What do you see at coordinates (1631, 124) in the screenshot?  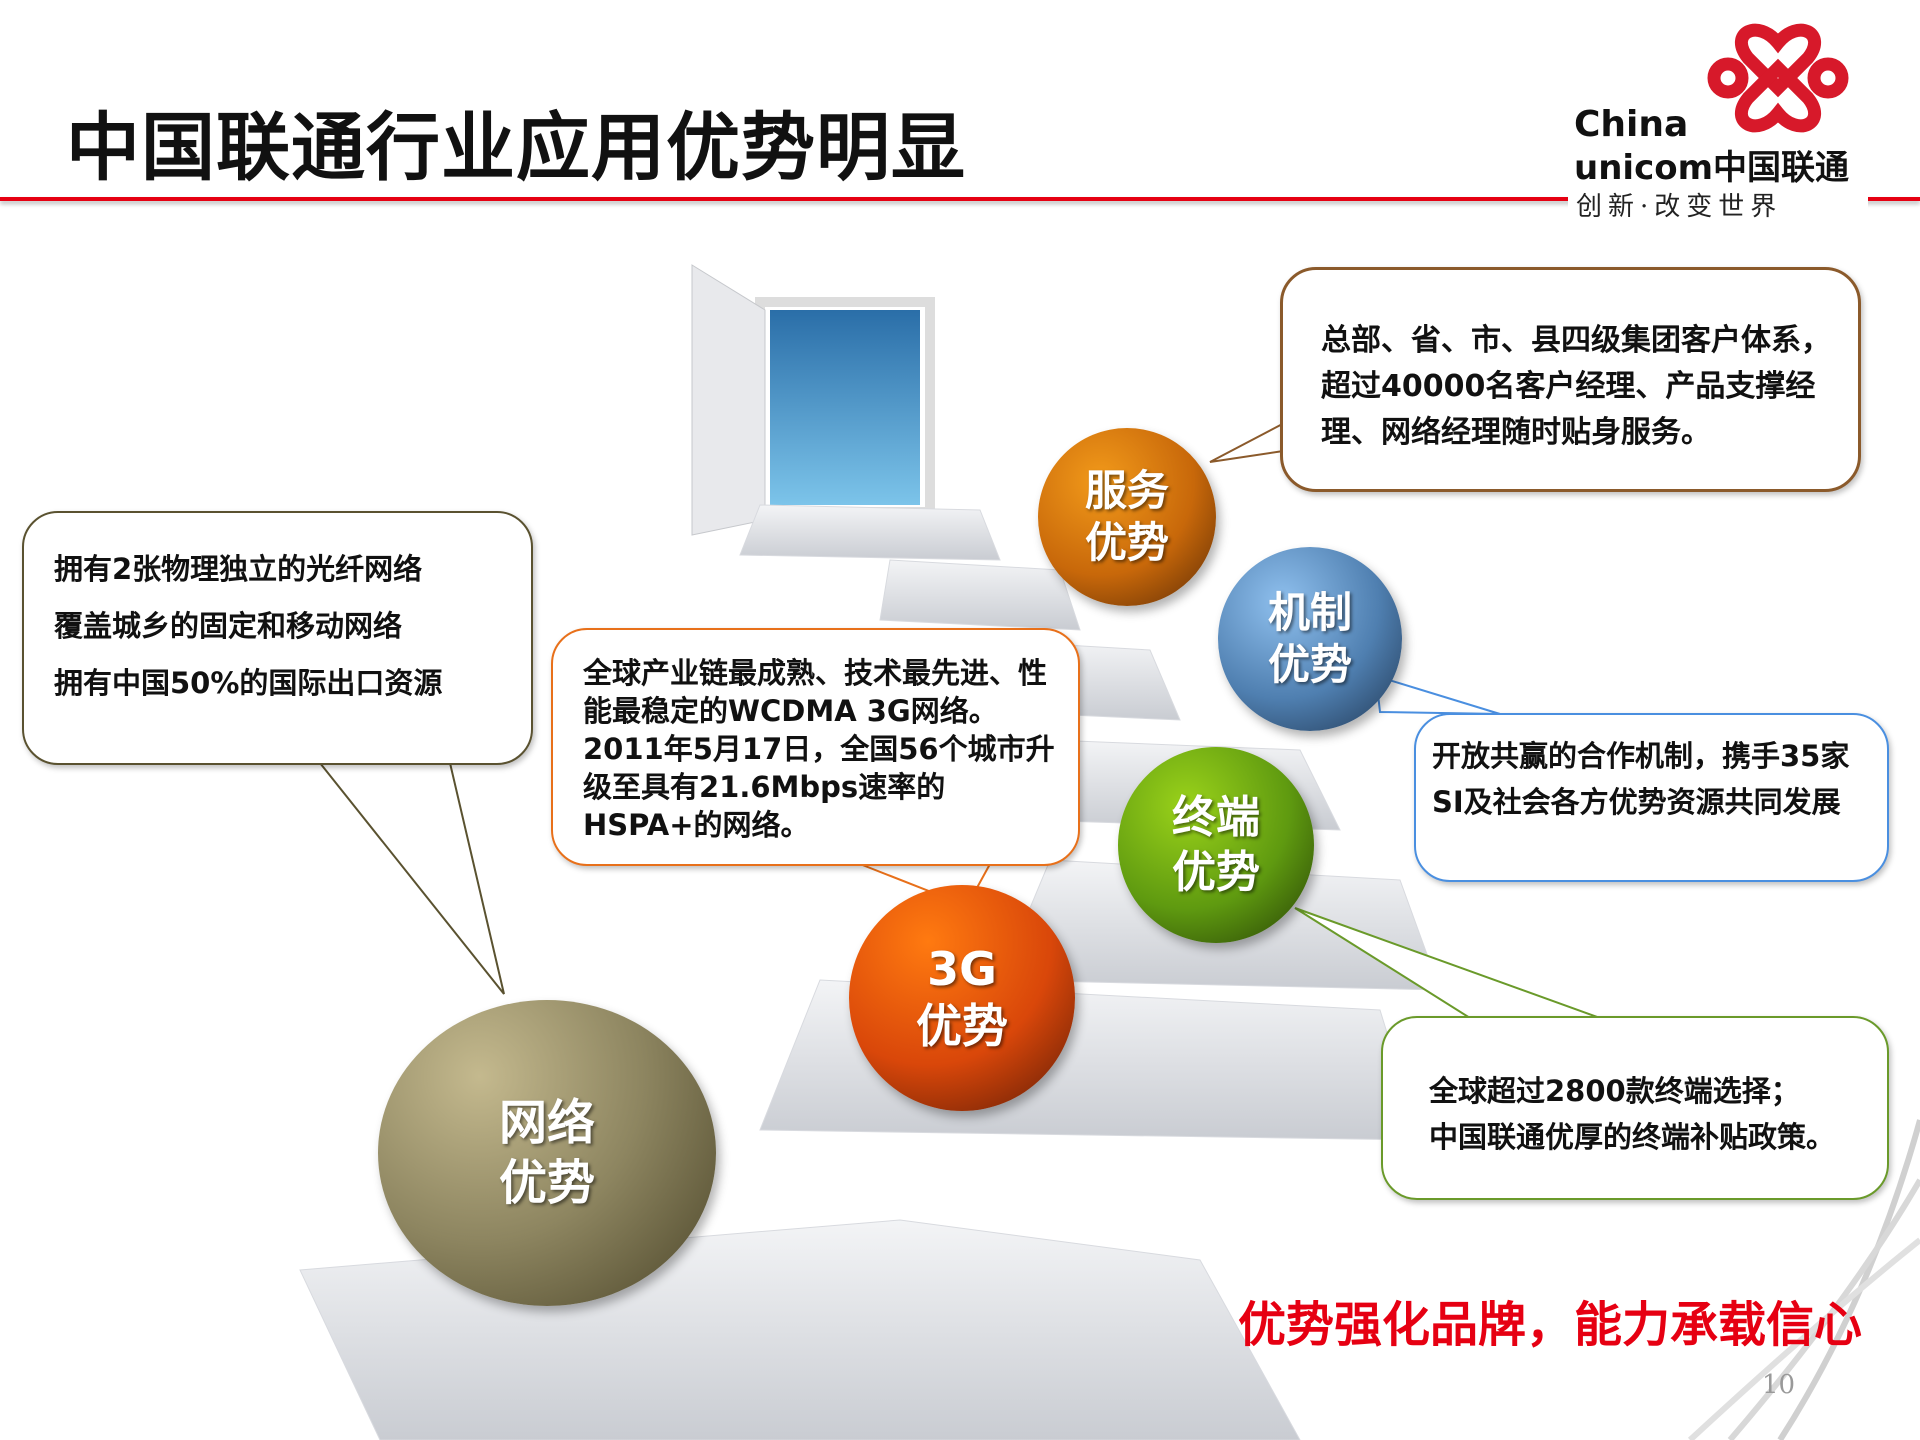 I see `logo-wordmark-china: China` at bounding box center [1631, 124].